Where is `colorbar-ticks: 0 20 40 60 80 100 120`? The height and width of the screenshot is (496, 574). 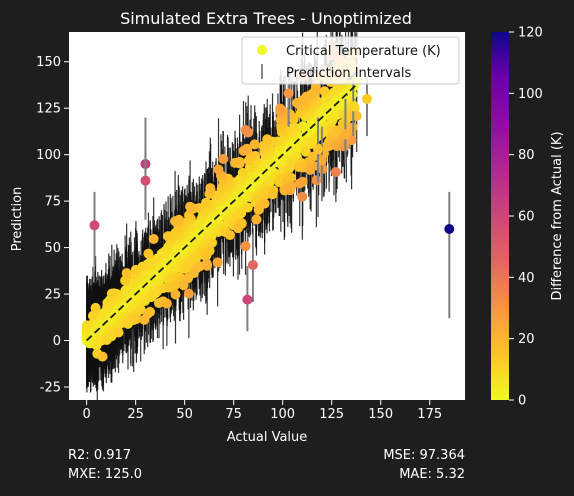
colorbar-ticks: 0 20 40 60 80 100 120 is located at coordinates (526, 217).